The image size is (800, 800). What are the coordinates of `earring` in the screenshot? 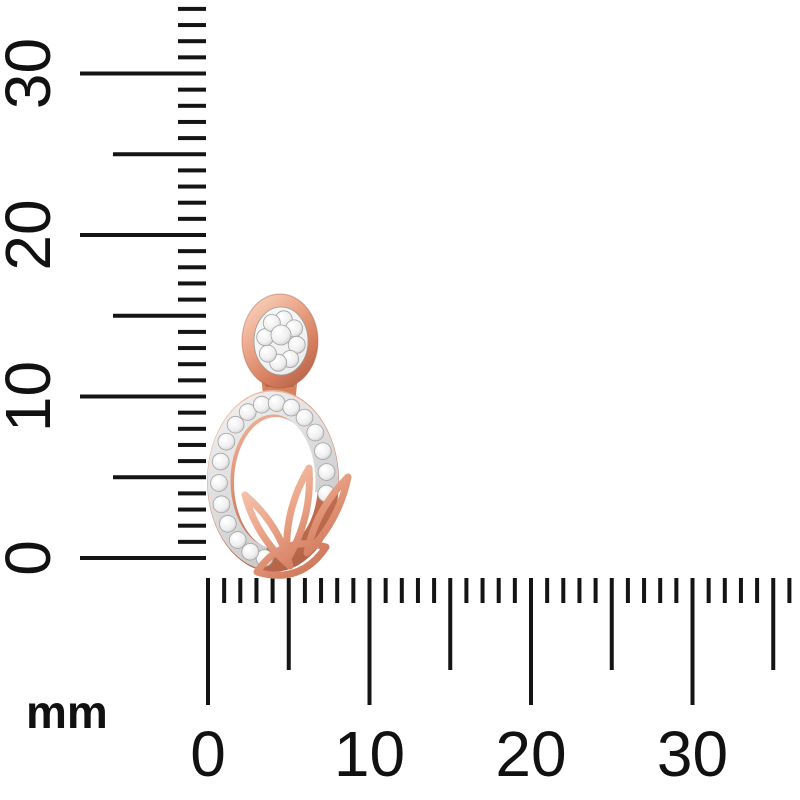 It's located at (279, 436).